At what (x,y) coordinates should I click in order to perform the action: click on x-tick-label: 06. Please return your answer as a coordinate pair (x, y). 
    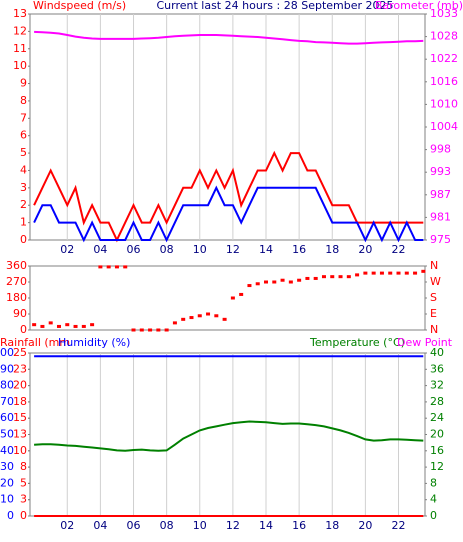
    Looking at the image, I should click on (134, 525).